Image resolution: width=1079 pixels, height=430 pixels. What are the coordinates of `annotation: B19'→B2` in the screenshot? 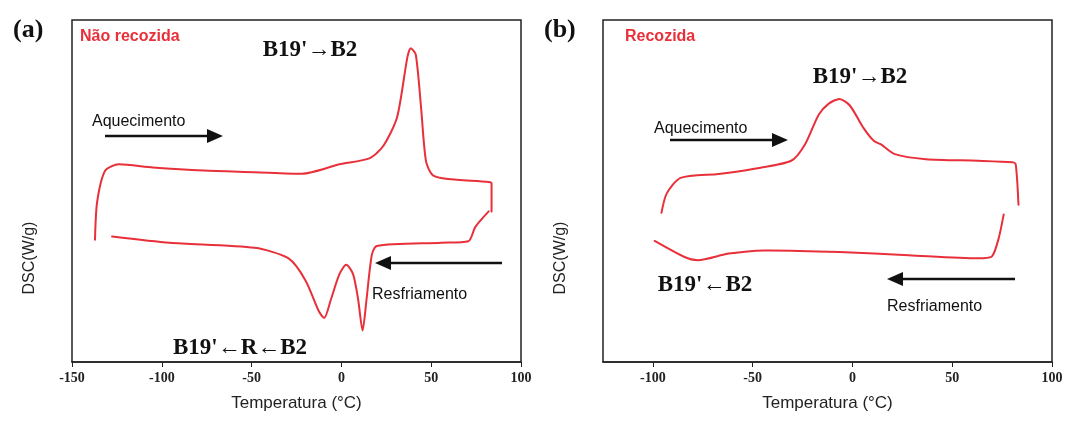 It's located at (310, 48).